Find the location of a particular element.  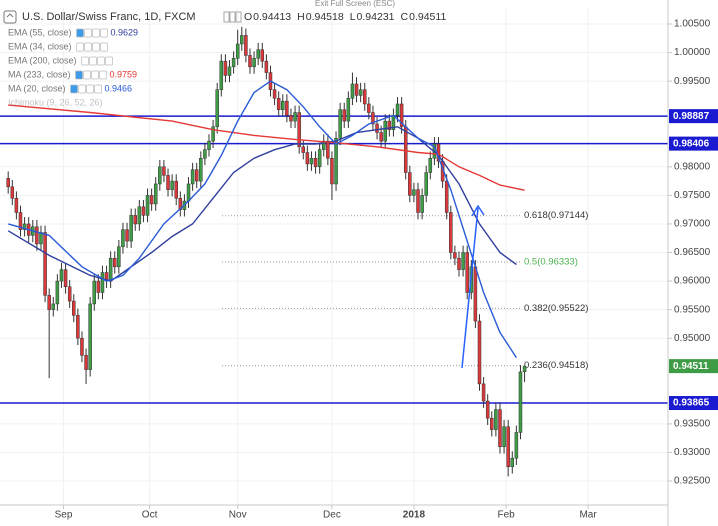

x-tick-label: Dec is located at coordinates (332, 515).